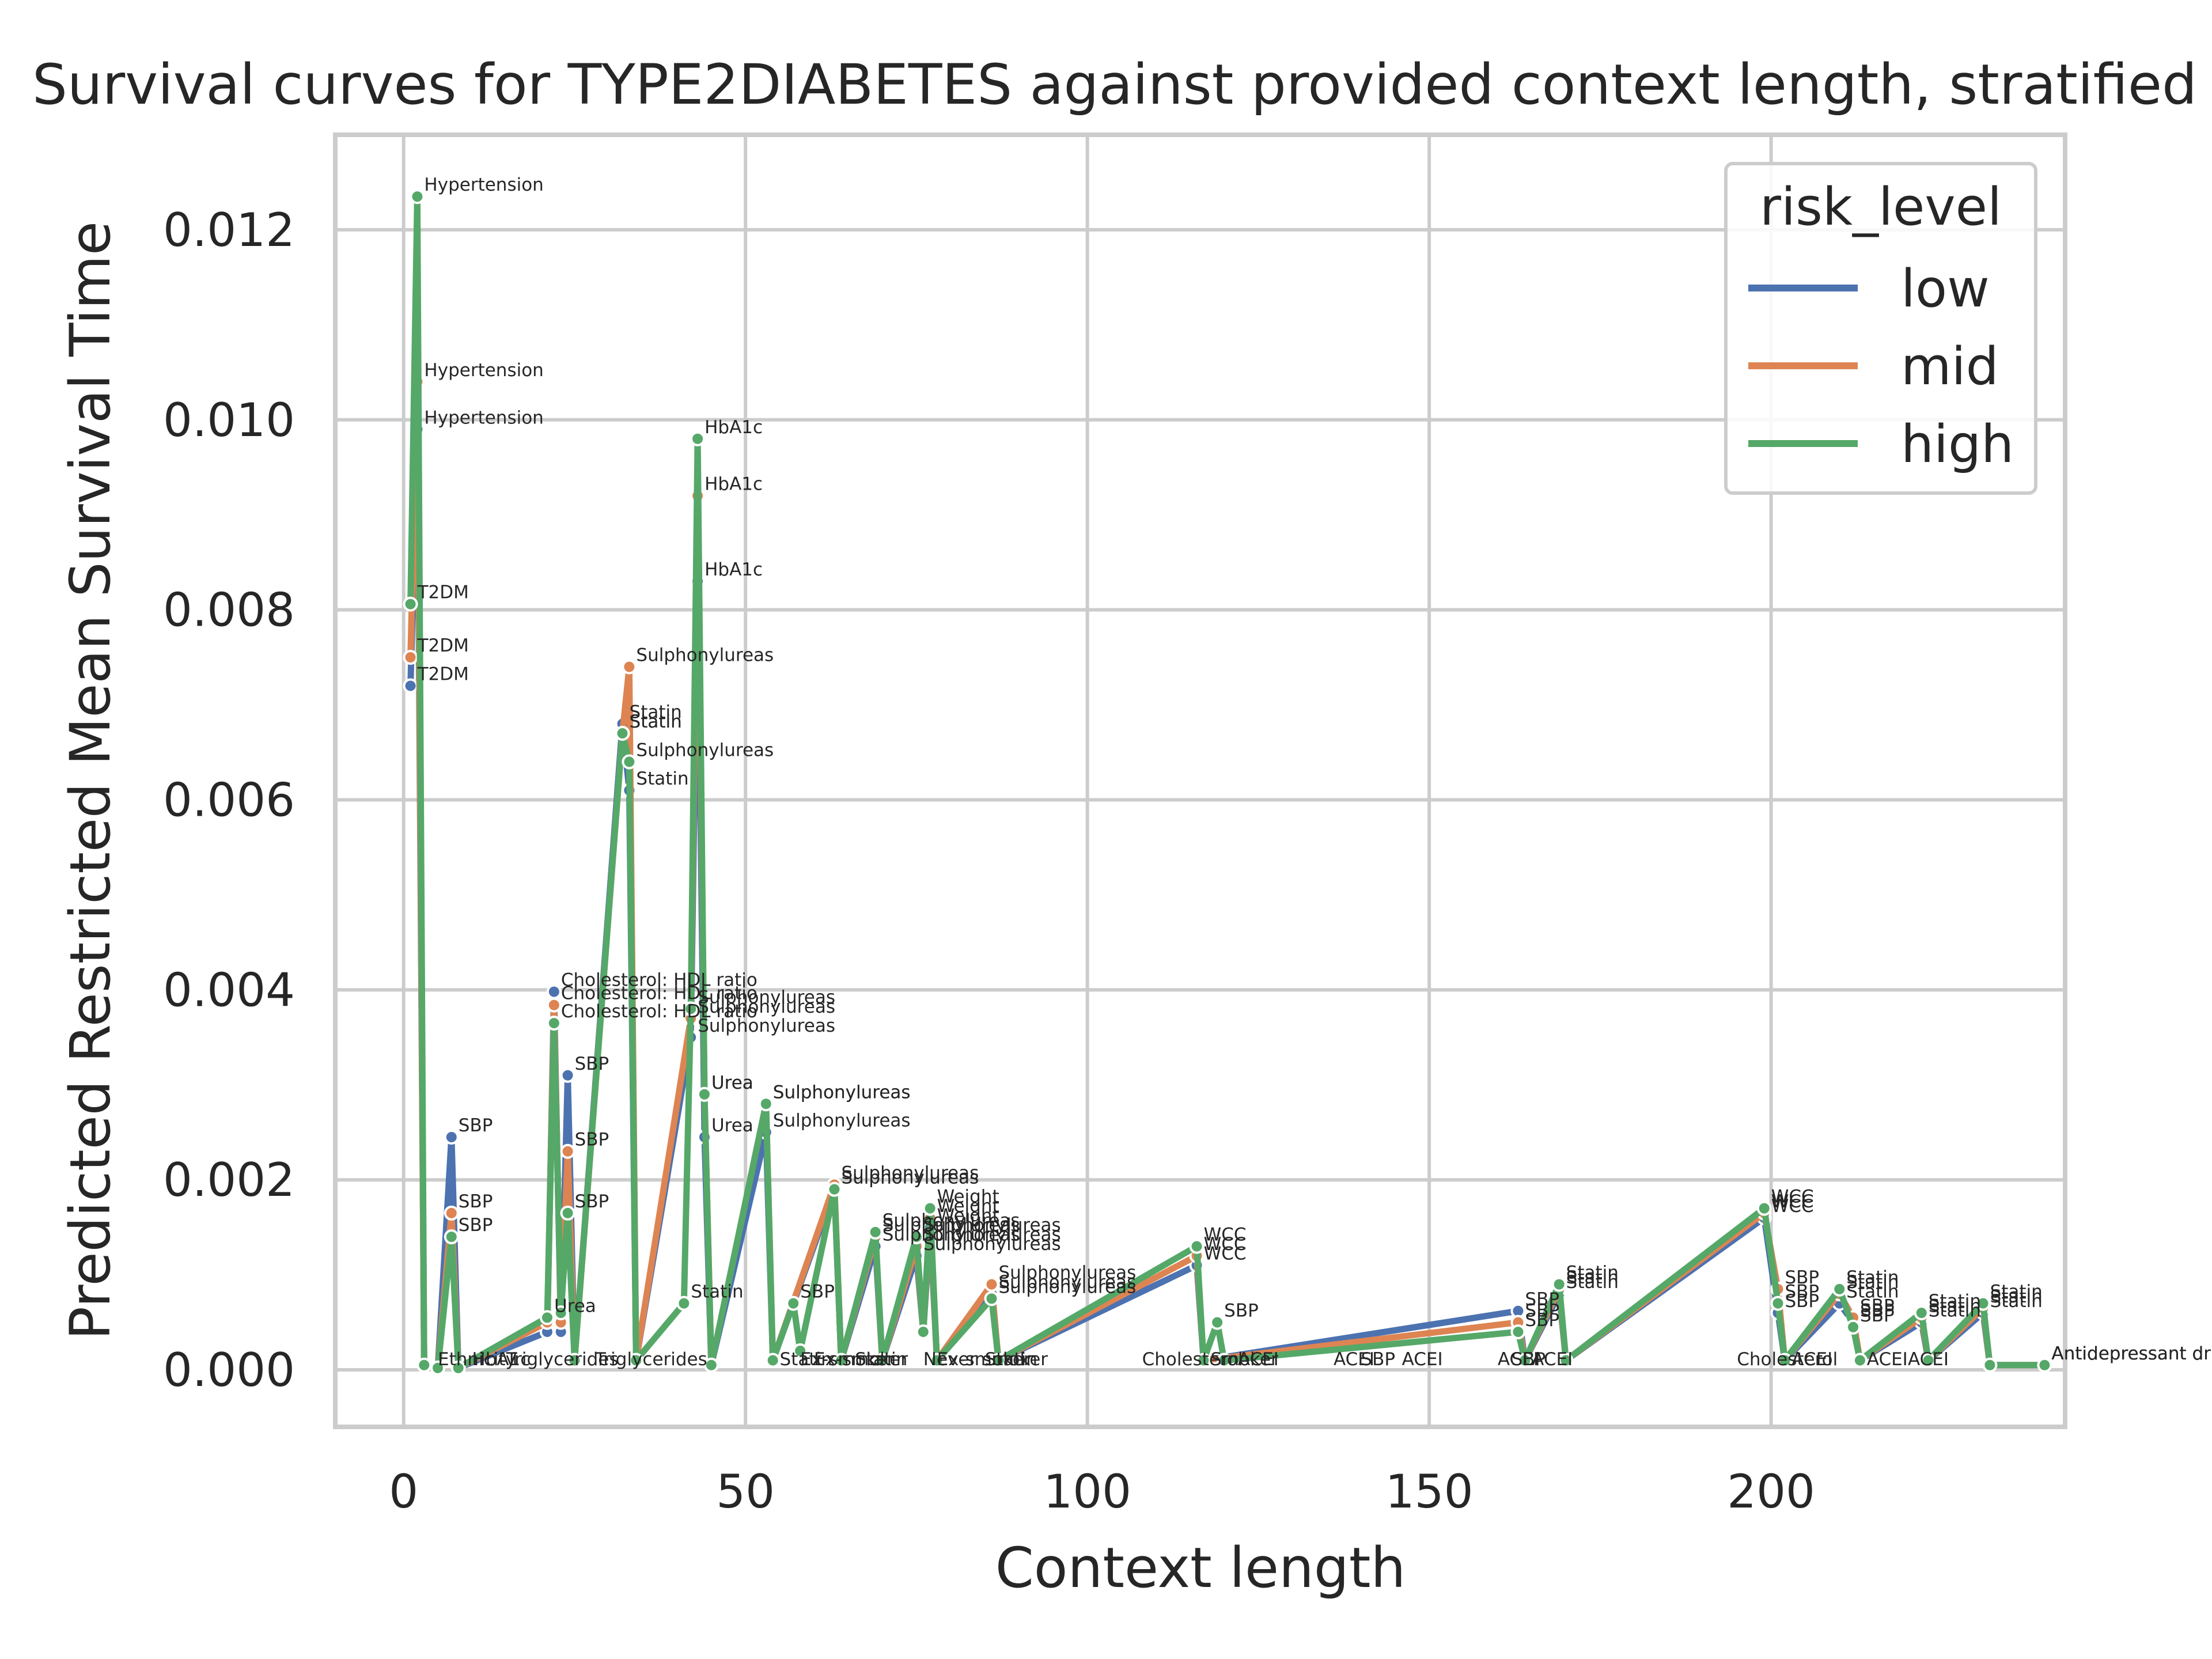 Image resolution: width=2212 pixels, height=1659 pixels. Describe the element at coordinates (229, 610) in the screenshot. I see `y-tick-label: 0.008` at that location.